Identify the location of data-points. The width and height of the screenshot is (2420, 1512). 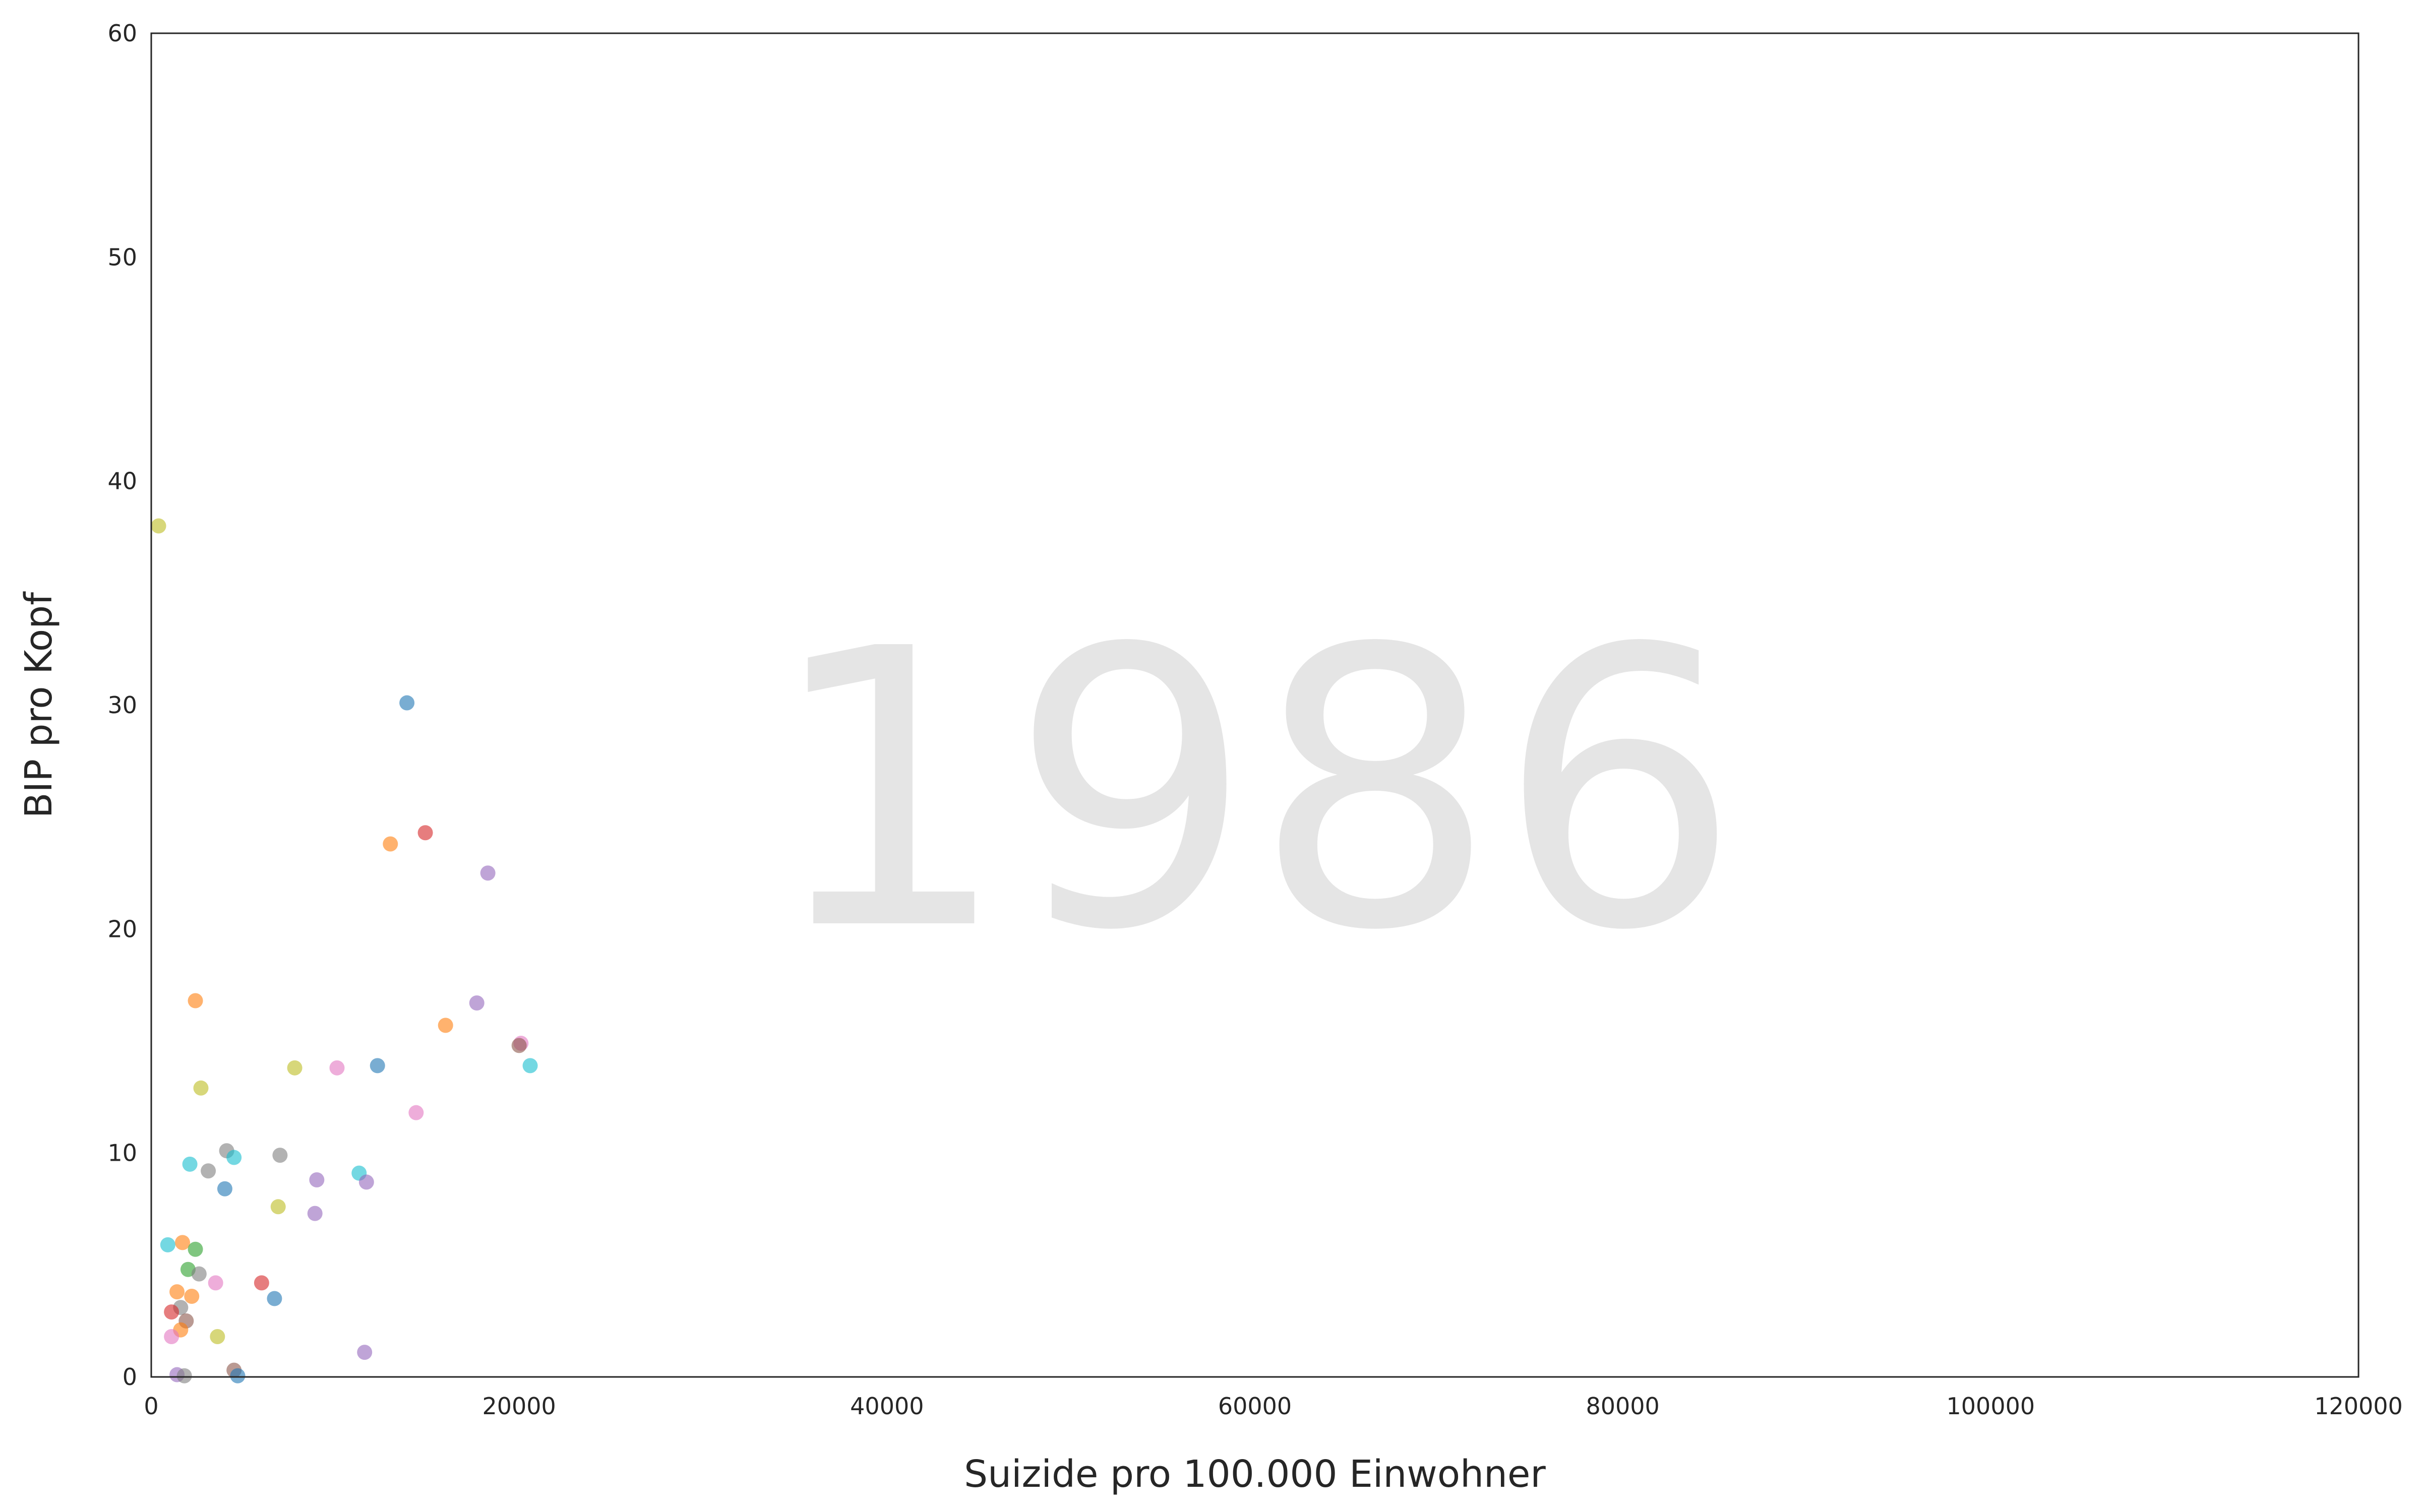
(344, 951).